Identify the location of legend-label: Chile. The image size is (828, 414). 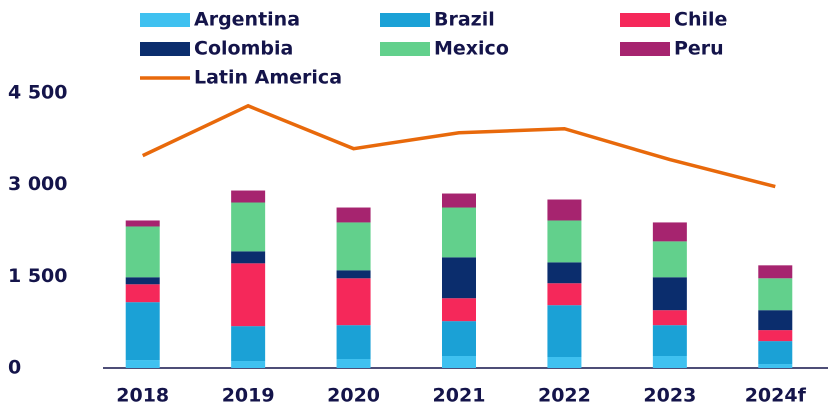
(700, 20).